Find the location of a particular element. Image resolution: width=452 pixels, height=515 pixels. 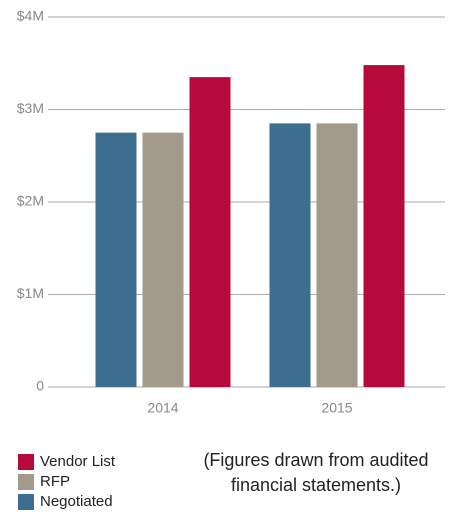

y-tick-label: $2M is located at coordinates (30, 201).